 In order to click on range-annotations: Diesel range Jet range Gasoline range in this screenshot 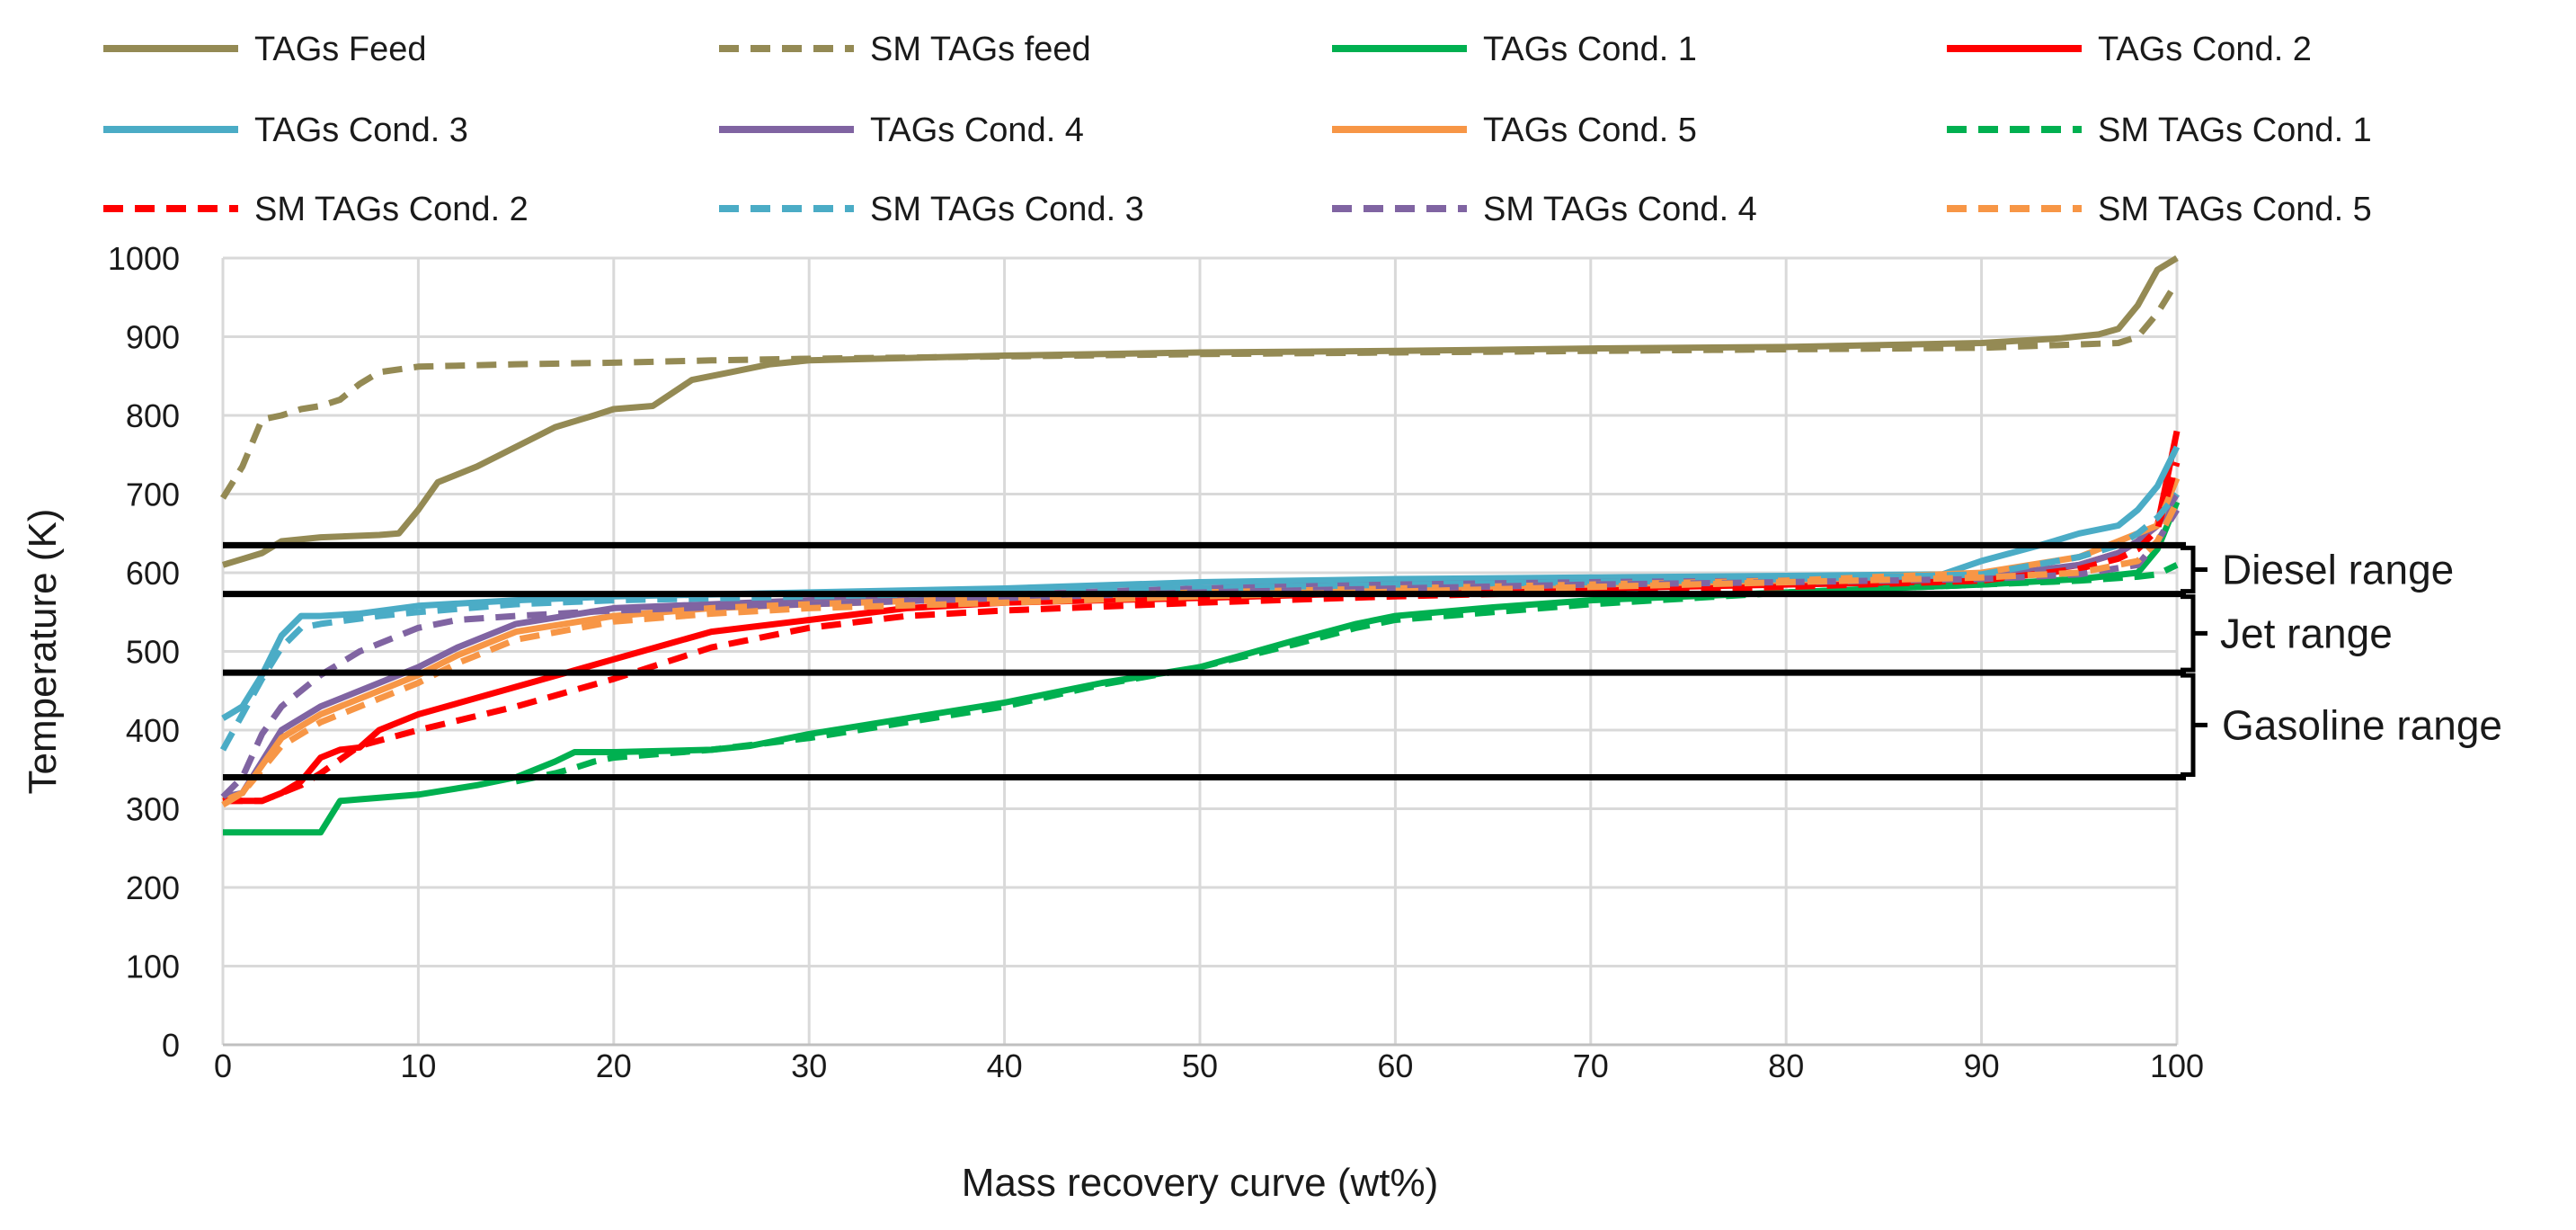, I will do `click(2341, 661)`.